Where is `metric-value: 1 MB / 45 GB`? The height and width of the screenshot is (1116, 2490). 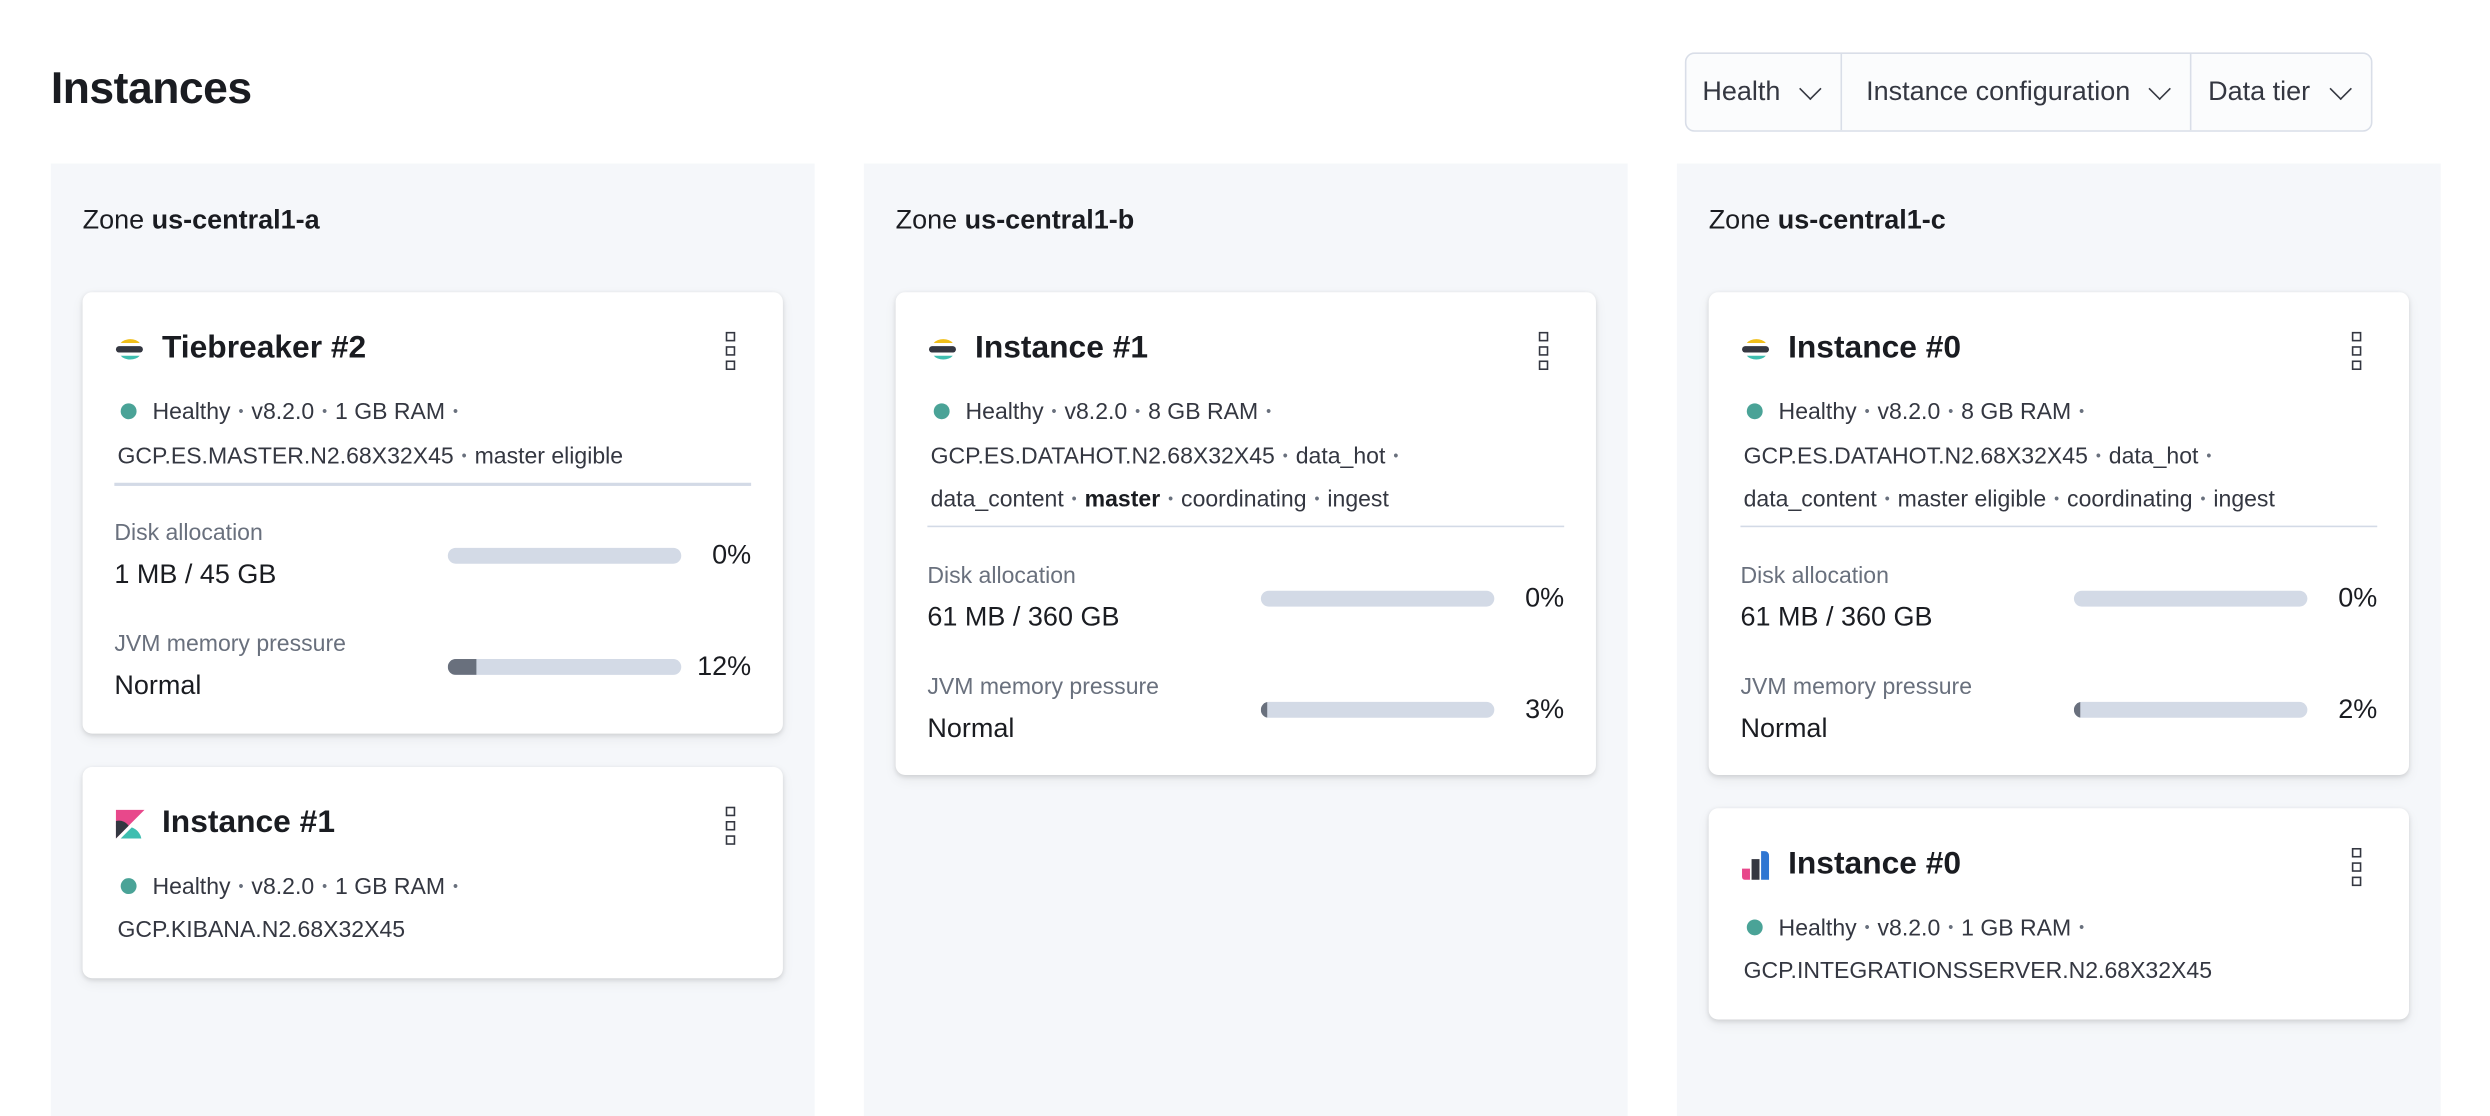 metric-value: 1 MB / 45 GB is located at coordinates (195, 574).